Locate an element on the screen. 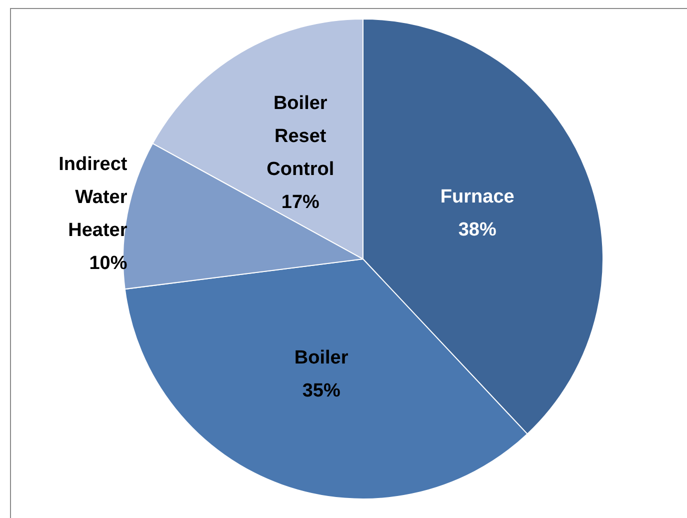  slice-label: Boiler Reset Control is located at coordinates (300, 136).